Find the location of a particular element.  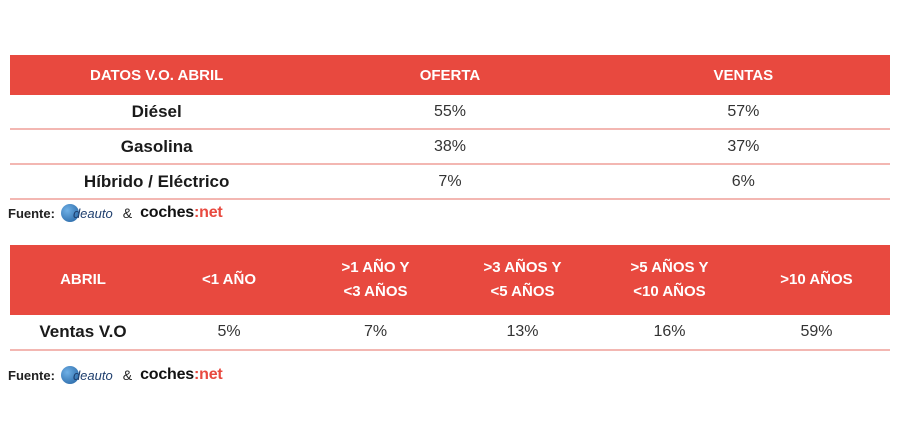

oferta-cell: 38% is located at coordinates (450, 147).